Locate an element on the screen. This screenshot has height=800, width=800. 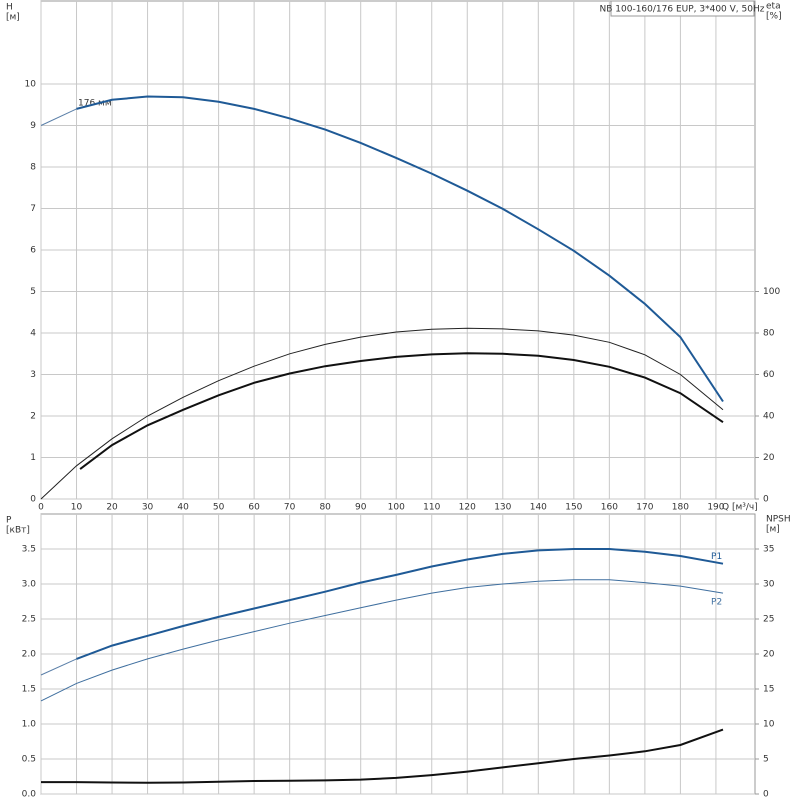
y2-axis-unit: [%] is located at coordinates (774, 17).